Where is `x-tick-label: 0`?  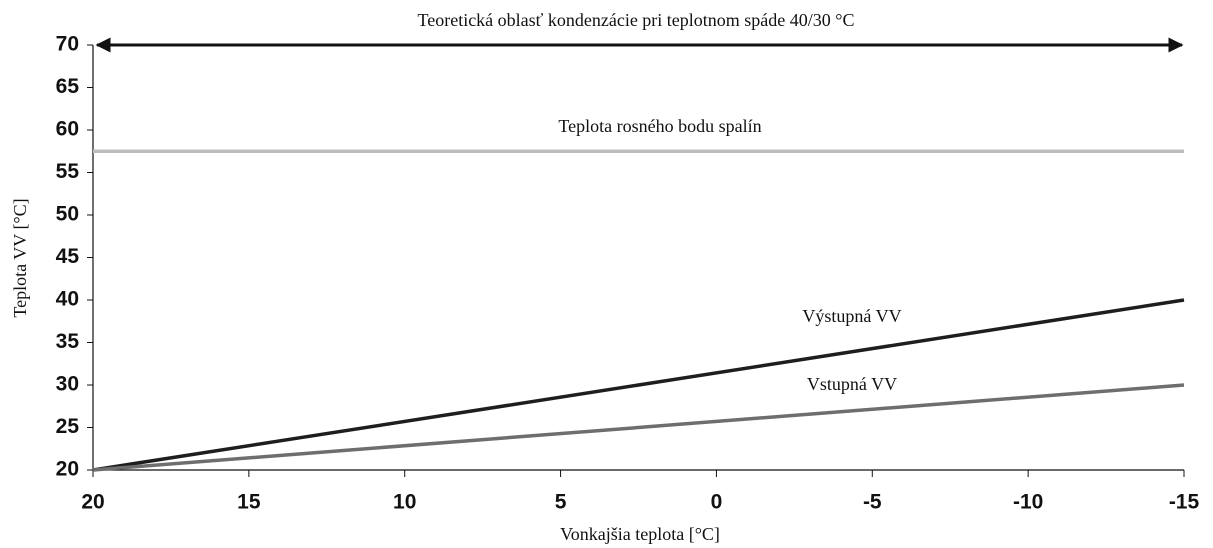
x-tick-label: 0 is located at coordinates (717, 502).